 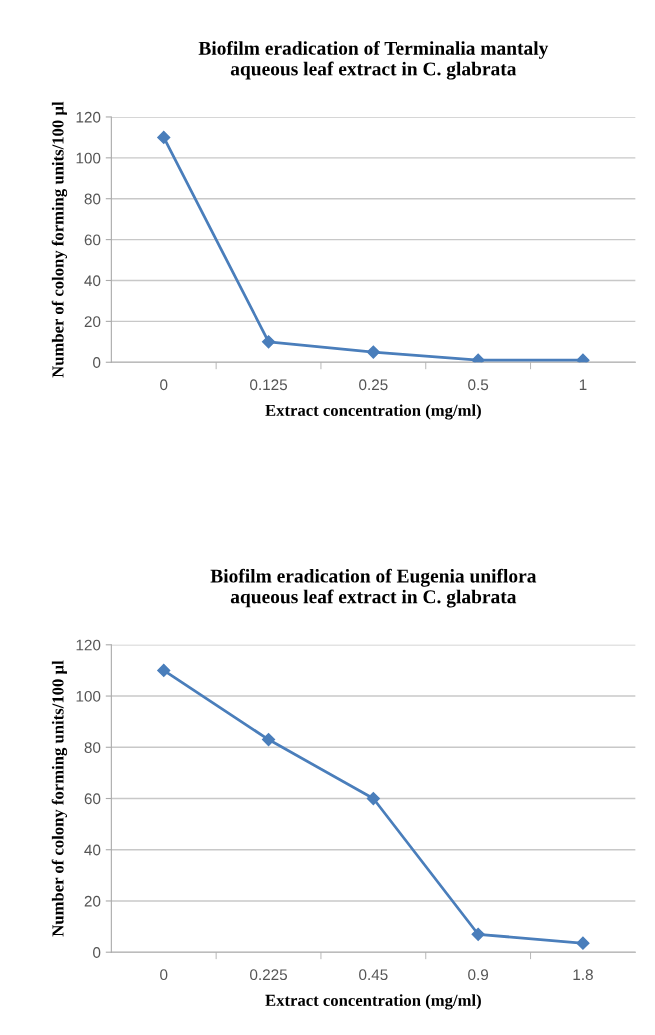 What do you see at coordinates (373, 975) in the screenshot?
I see `x-tick-label: 0.45` at bounding box center [373, 975].